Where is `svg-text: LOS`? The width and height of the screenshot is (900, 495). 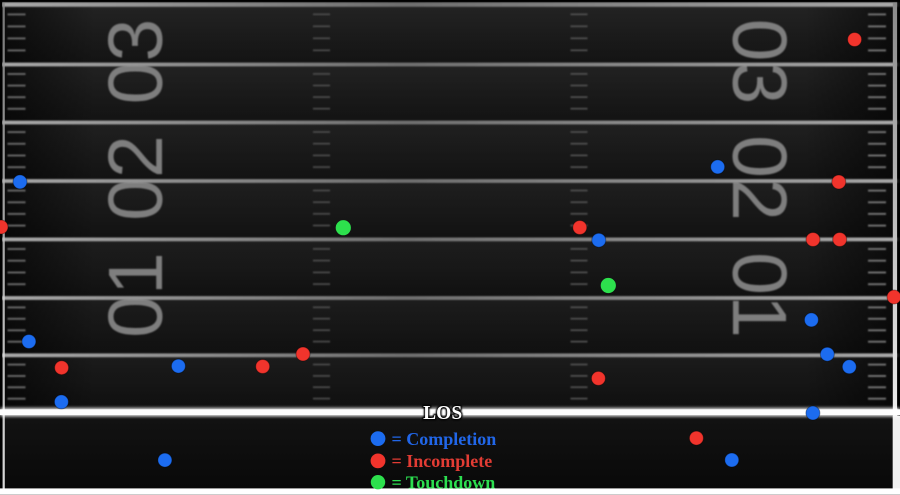
svg-text: LOS is located at coordinates (442, 413).